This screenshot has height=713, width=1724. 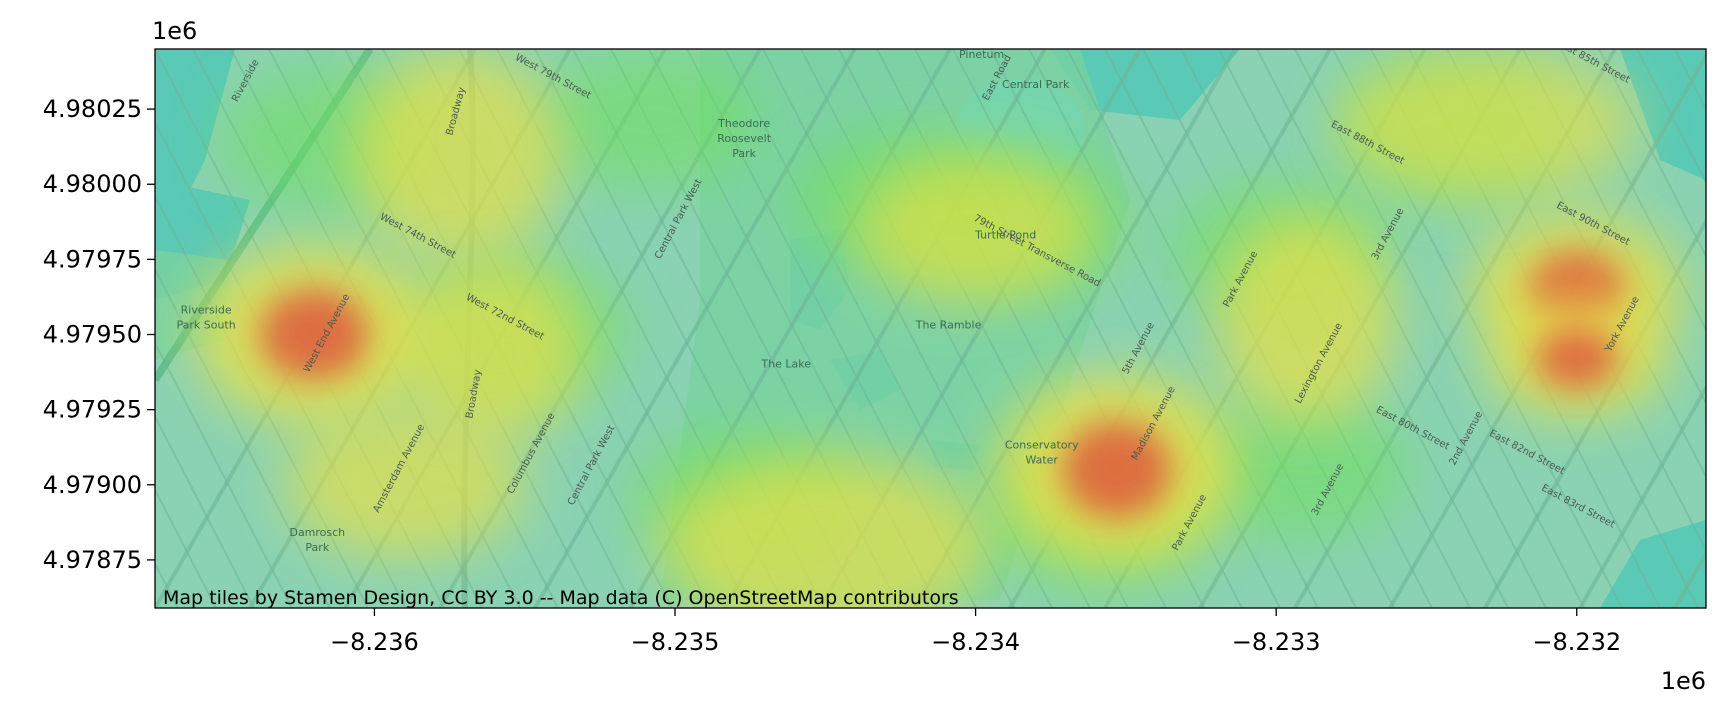 What do you see at coordinates (975, 642) in the screenshot?
I see `x-tick-label: −8.234` at bounding box center [975, 642].